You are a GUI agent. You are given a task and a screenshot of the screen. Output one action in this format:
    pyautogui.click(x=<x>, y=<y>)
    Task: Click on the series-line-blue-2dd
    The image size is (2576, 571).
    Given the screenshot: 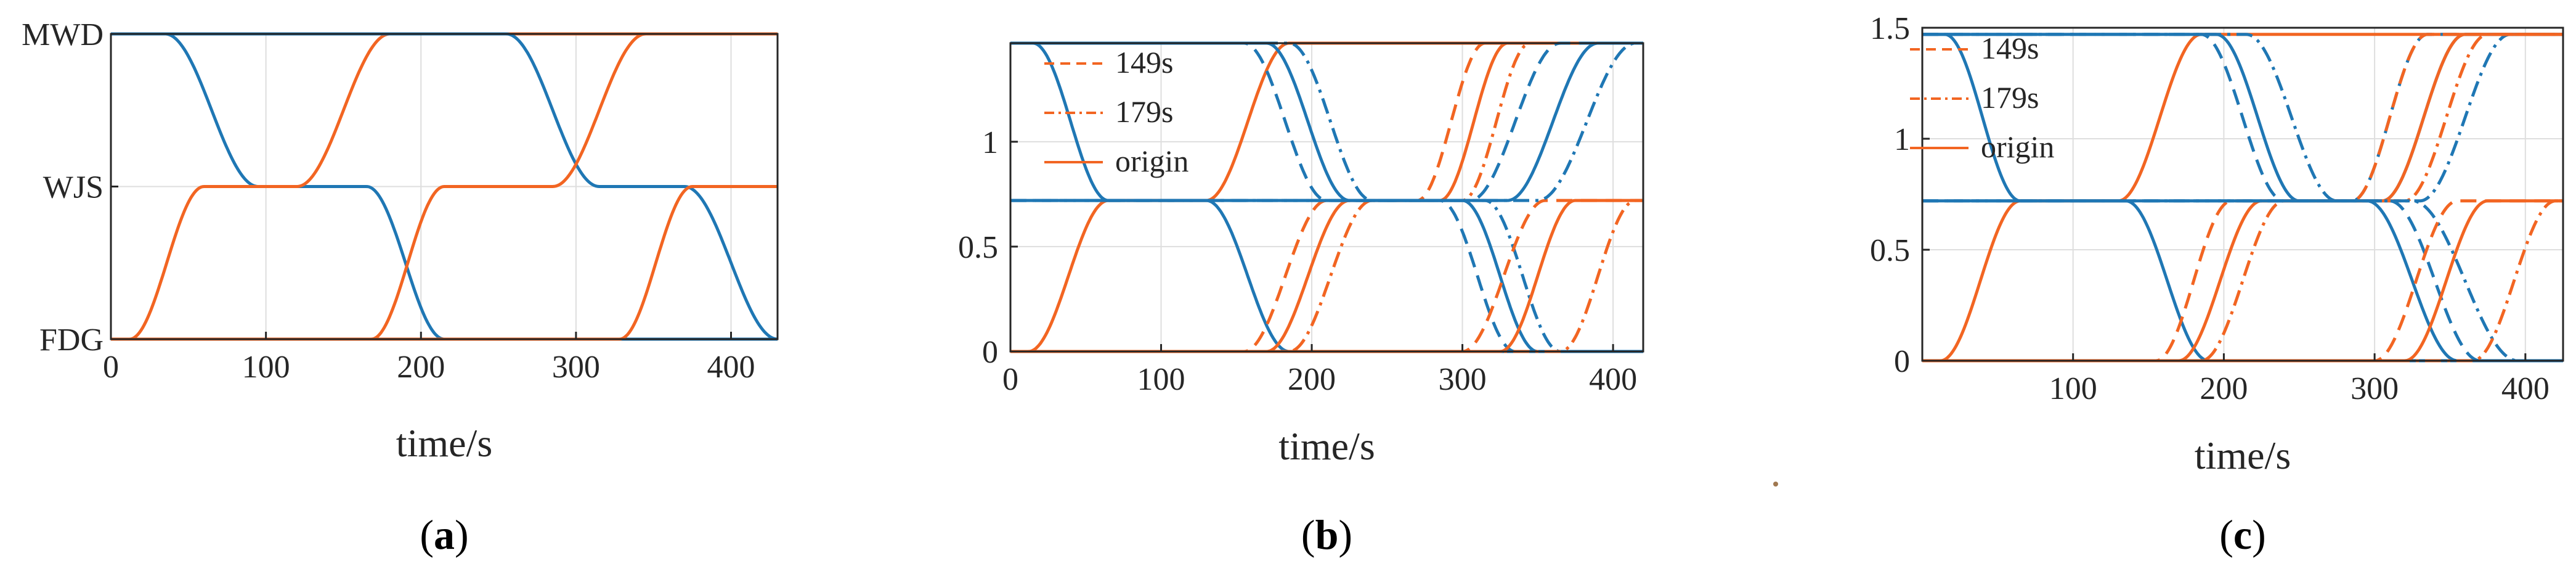 What is the action you would take?
    pyautogui.click(x=2242, y=118)
    